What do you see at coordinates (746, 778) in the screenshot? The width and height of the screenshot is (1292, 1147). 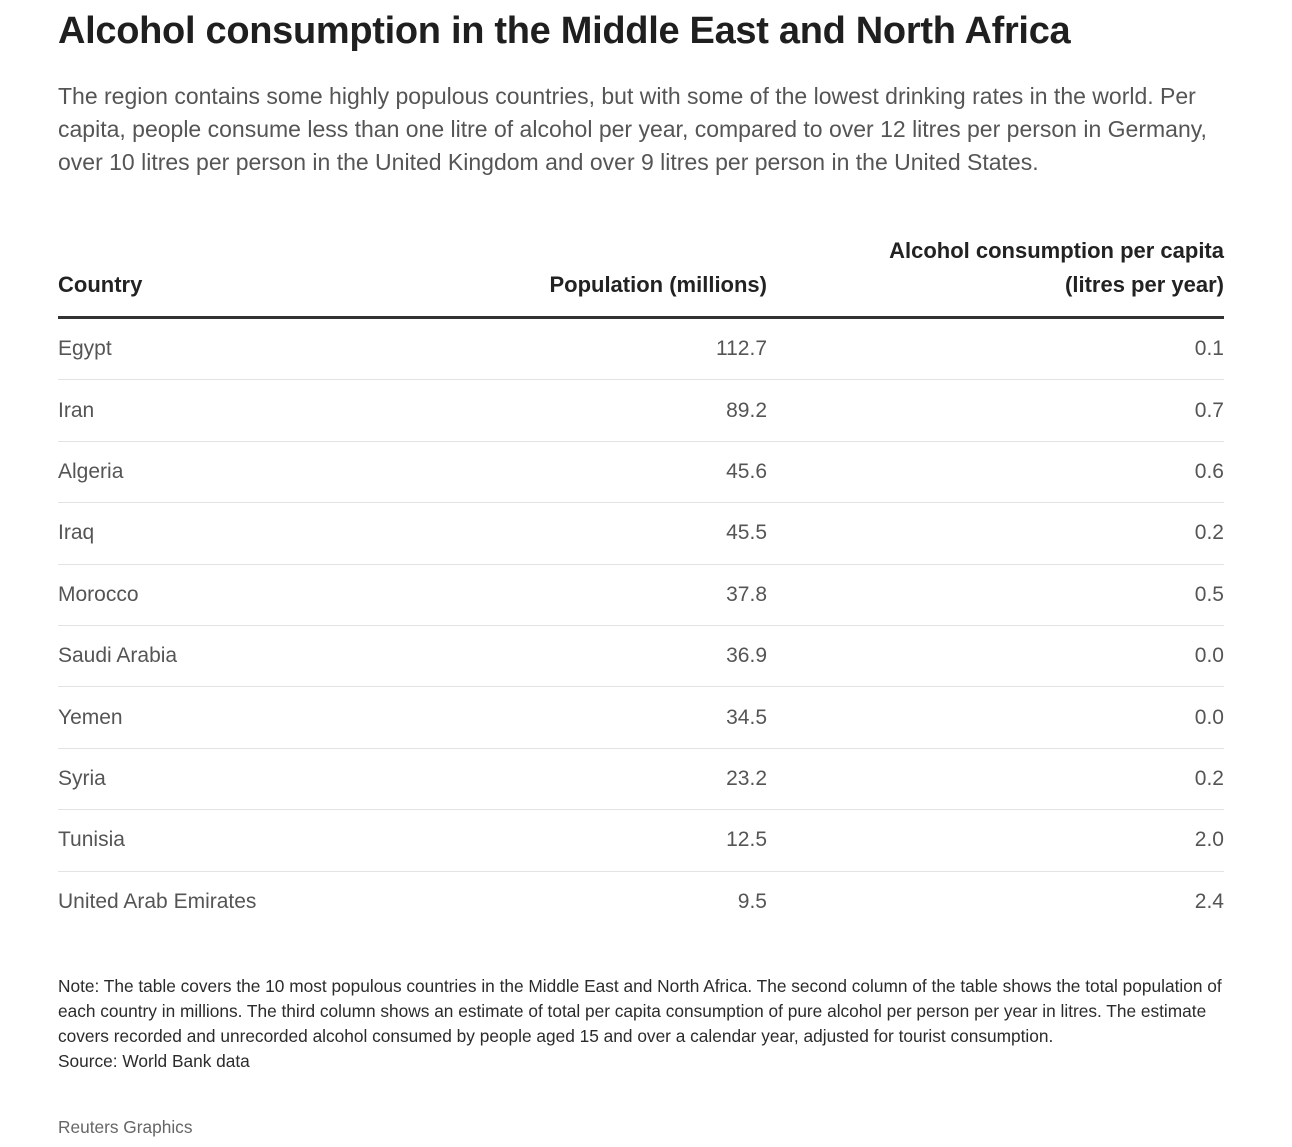 I see `cell-population: 23.2` at bounding box center [746, 778].